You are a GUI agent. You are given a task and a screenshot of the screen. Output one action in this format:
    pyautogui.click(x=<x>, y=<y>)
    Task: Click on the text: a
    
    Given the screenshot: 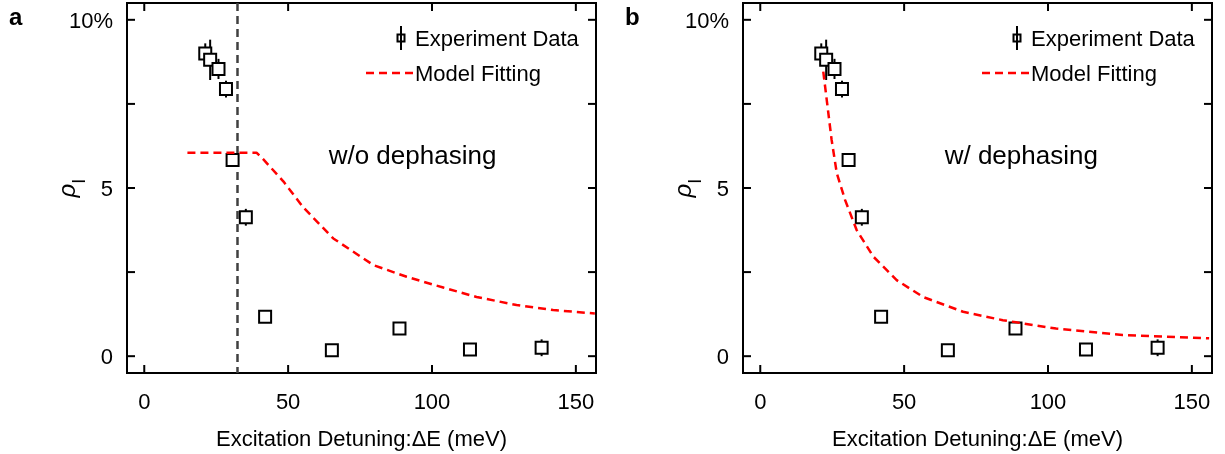 What is the action you would take?
    pyautogui.click(x=16, y=16)
    